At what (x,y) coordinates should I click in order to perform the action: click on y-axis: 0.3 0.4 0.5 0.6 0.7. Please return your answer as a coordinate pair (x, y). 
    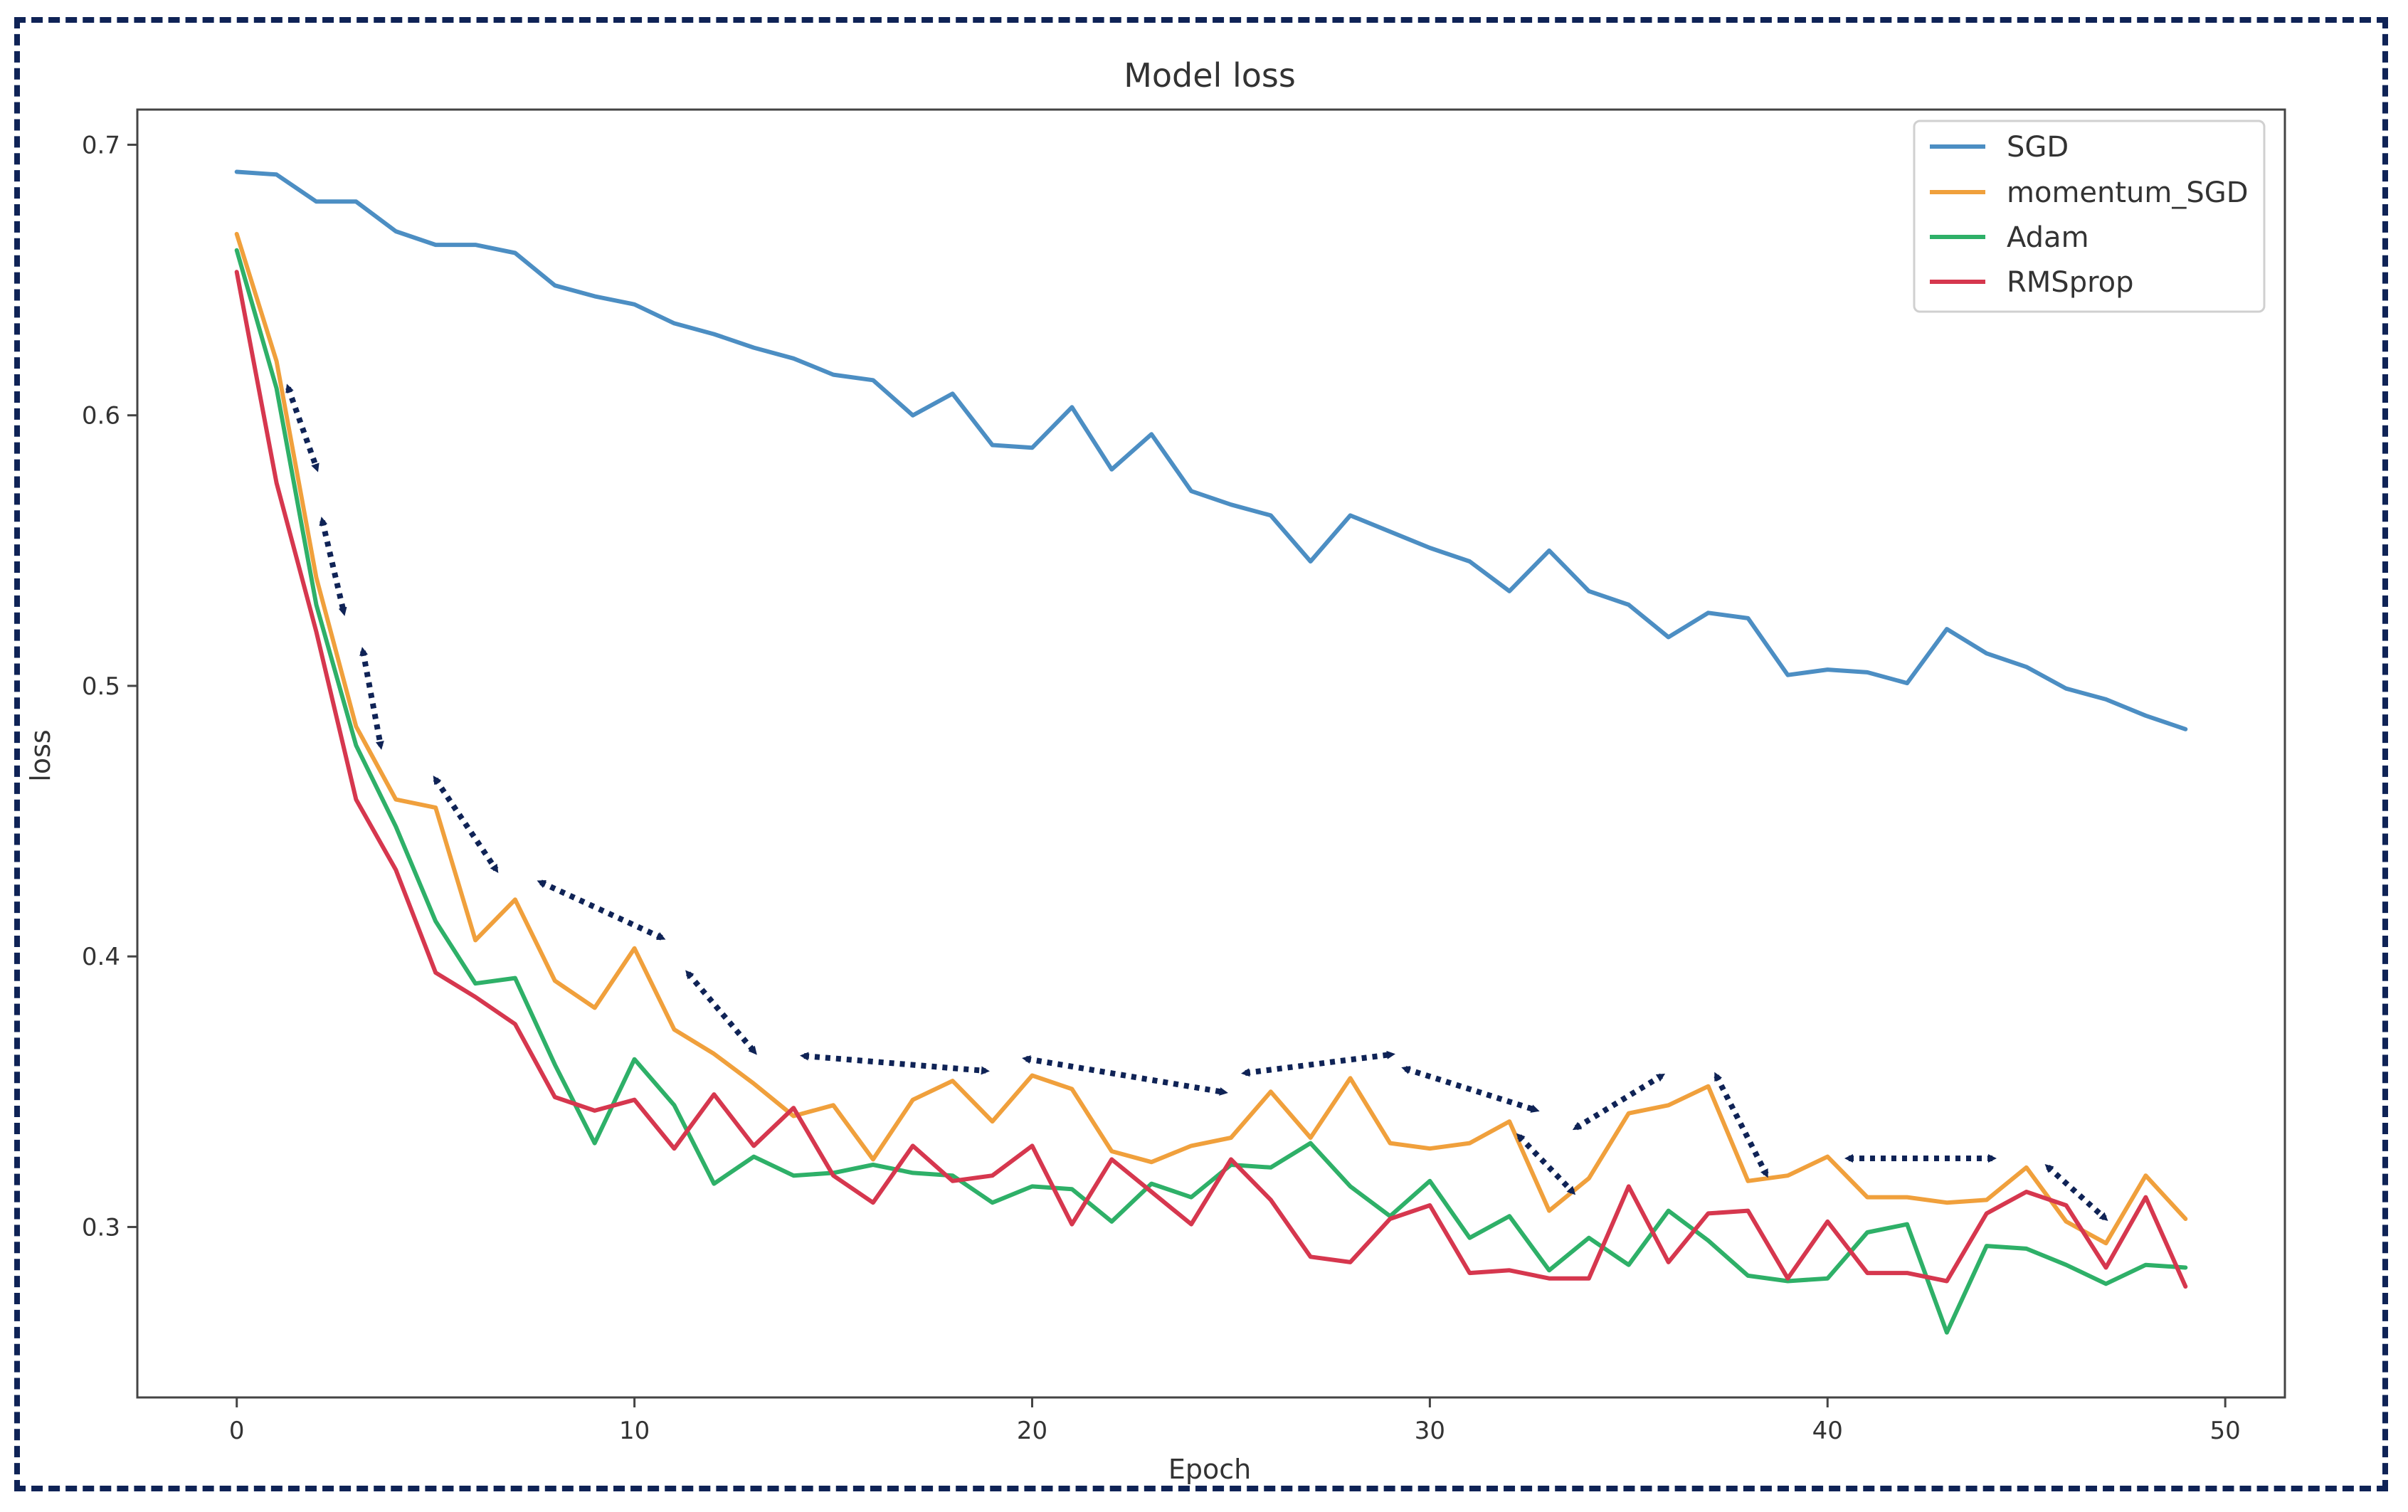
    Looking at the image, I should click on (109, 686).